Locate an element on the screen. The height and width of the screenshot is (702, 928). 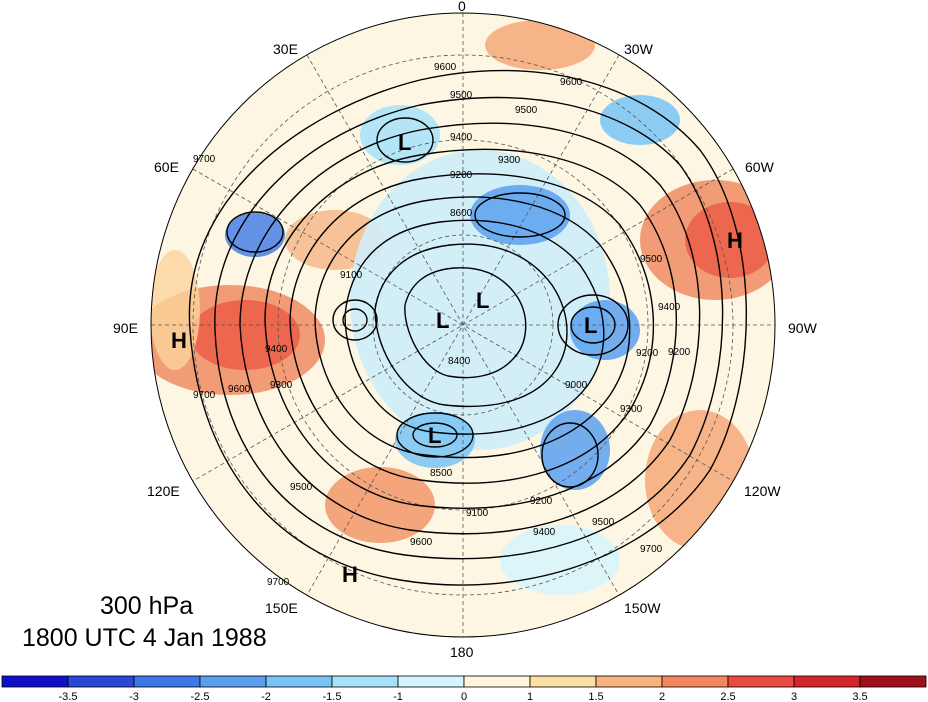
lon-label-30w: 30W is located at coordinates (639, 49).